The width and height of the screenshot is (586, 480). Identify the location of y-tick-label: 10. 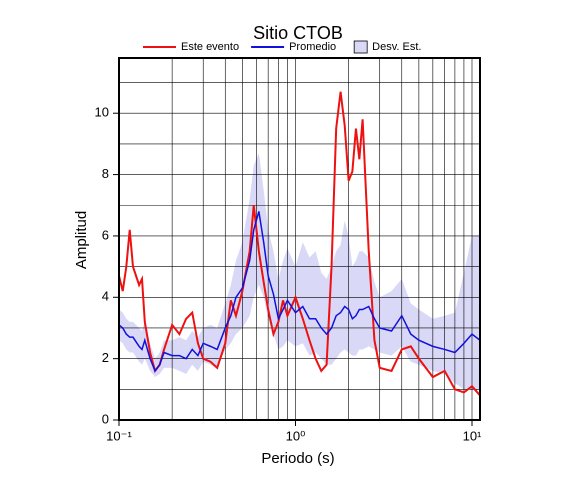
(102, 112).